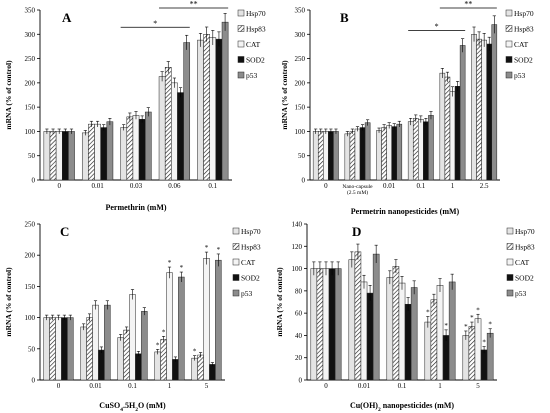 The height and width of the screenshot is (413, 550). Describe the element at coordinates (299, 314) in the screenshot. I see `y-tick-label: 60` at that location.